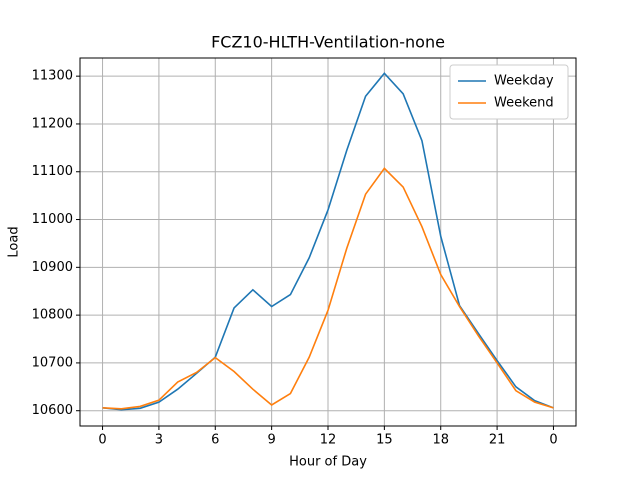 This screenshot has height=484, width=640. I want to click on legend-label: Weekday, so click(524, 81).